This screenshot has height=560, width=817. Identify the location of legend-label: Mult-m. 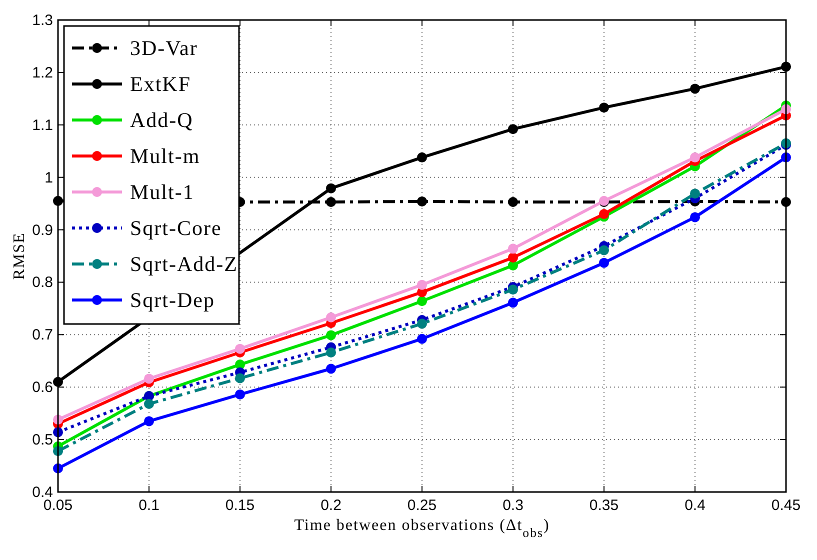
(165, 156).